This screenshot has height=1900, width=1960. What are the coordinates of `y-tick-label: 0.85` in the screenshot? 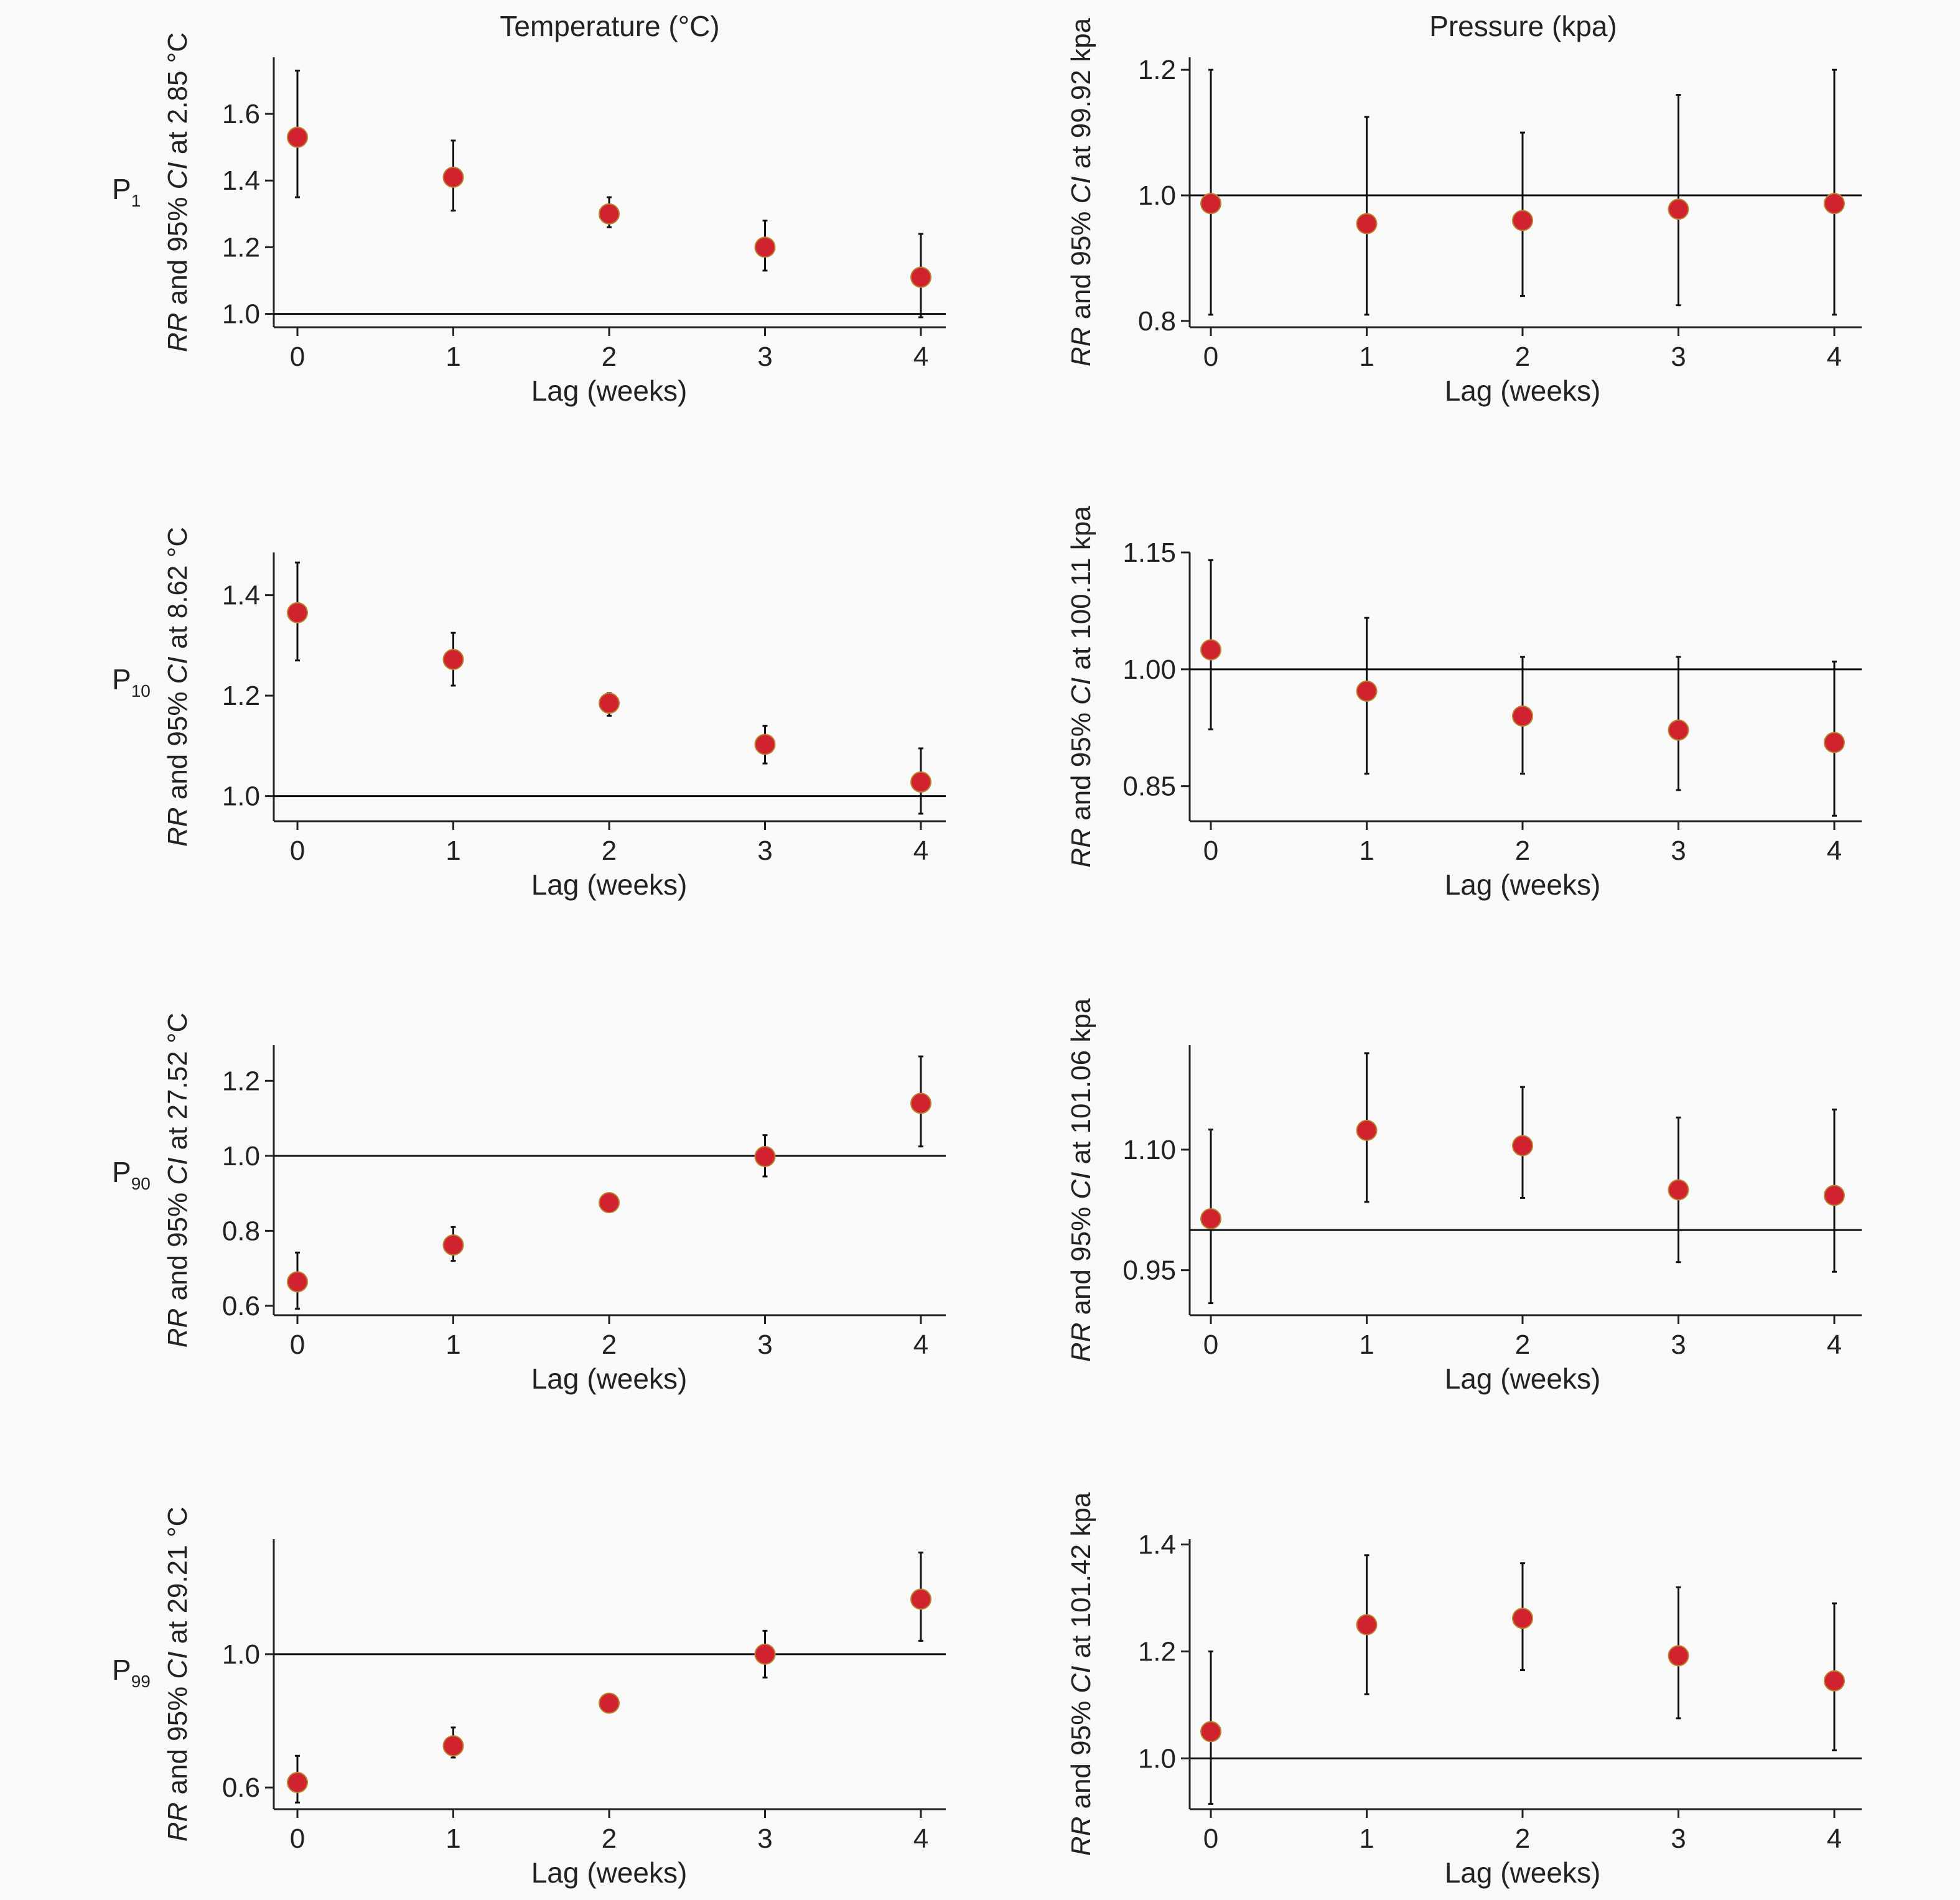 It's located at (1149, 786).